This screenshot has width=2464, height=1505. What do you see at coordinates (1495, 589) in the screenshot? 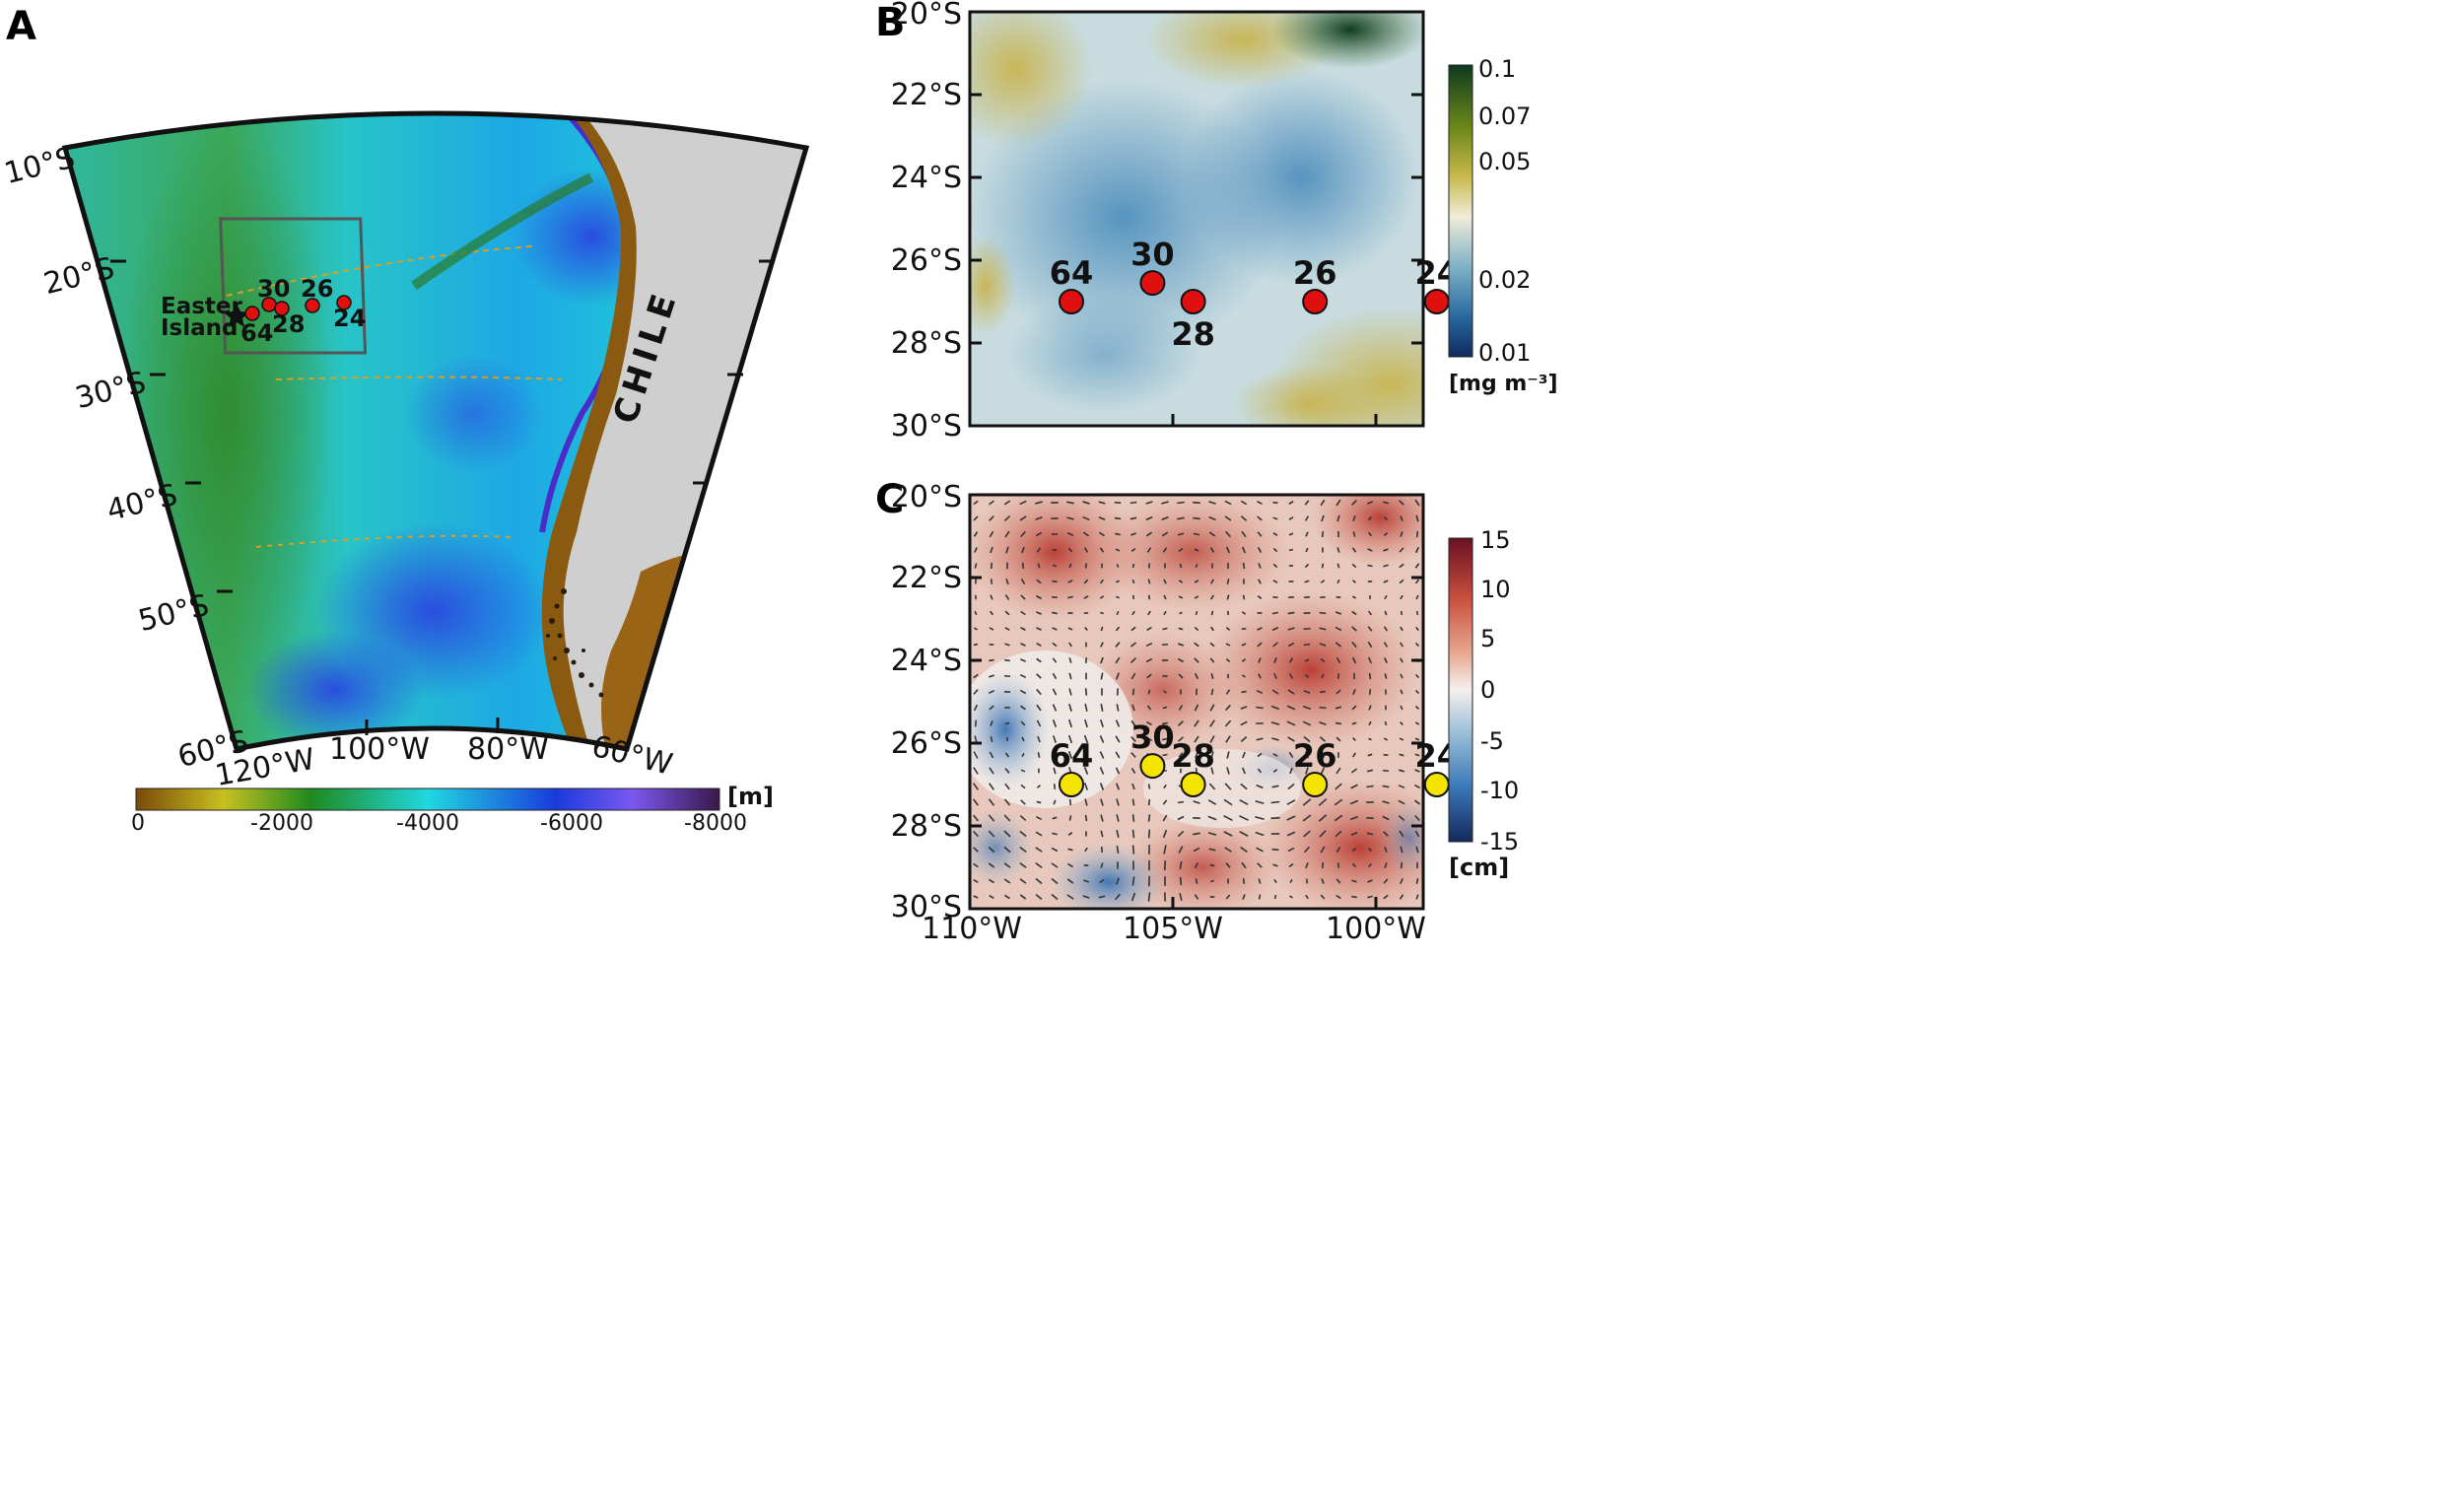
I see `ssh-tick-10: 10` at bounding box center [1495, 589].